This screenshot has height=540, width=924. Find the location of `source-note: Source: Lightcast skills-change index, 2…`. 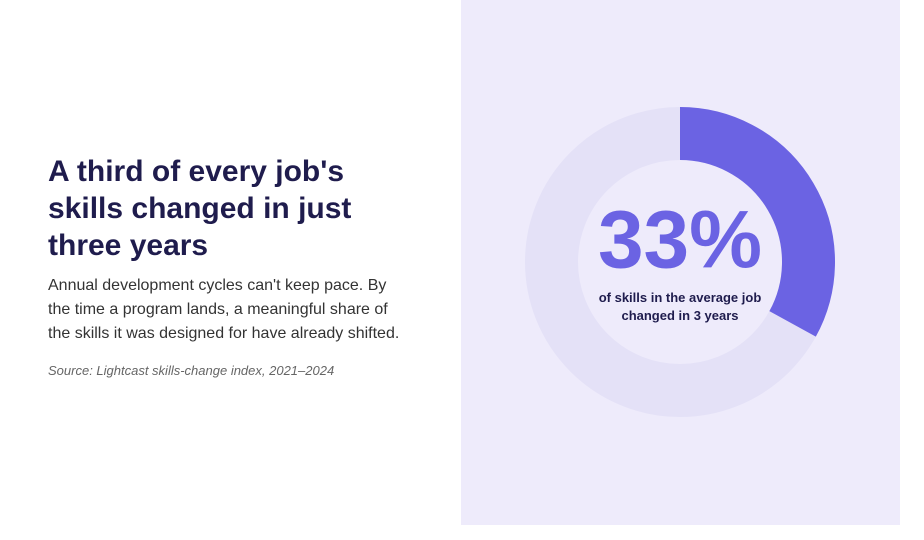

source-note: Source: Lightcast skills-change index, 2… is located at coordinates (191, 370).